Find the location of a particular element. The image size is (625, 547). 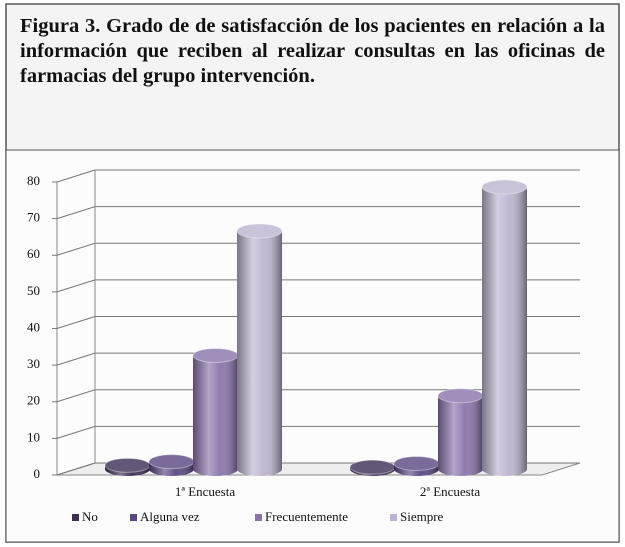

y-tick-label: 60 is located at coordinates (33, 253).